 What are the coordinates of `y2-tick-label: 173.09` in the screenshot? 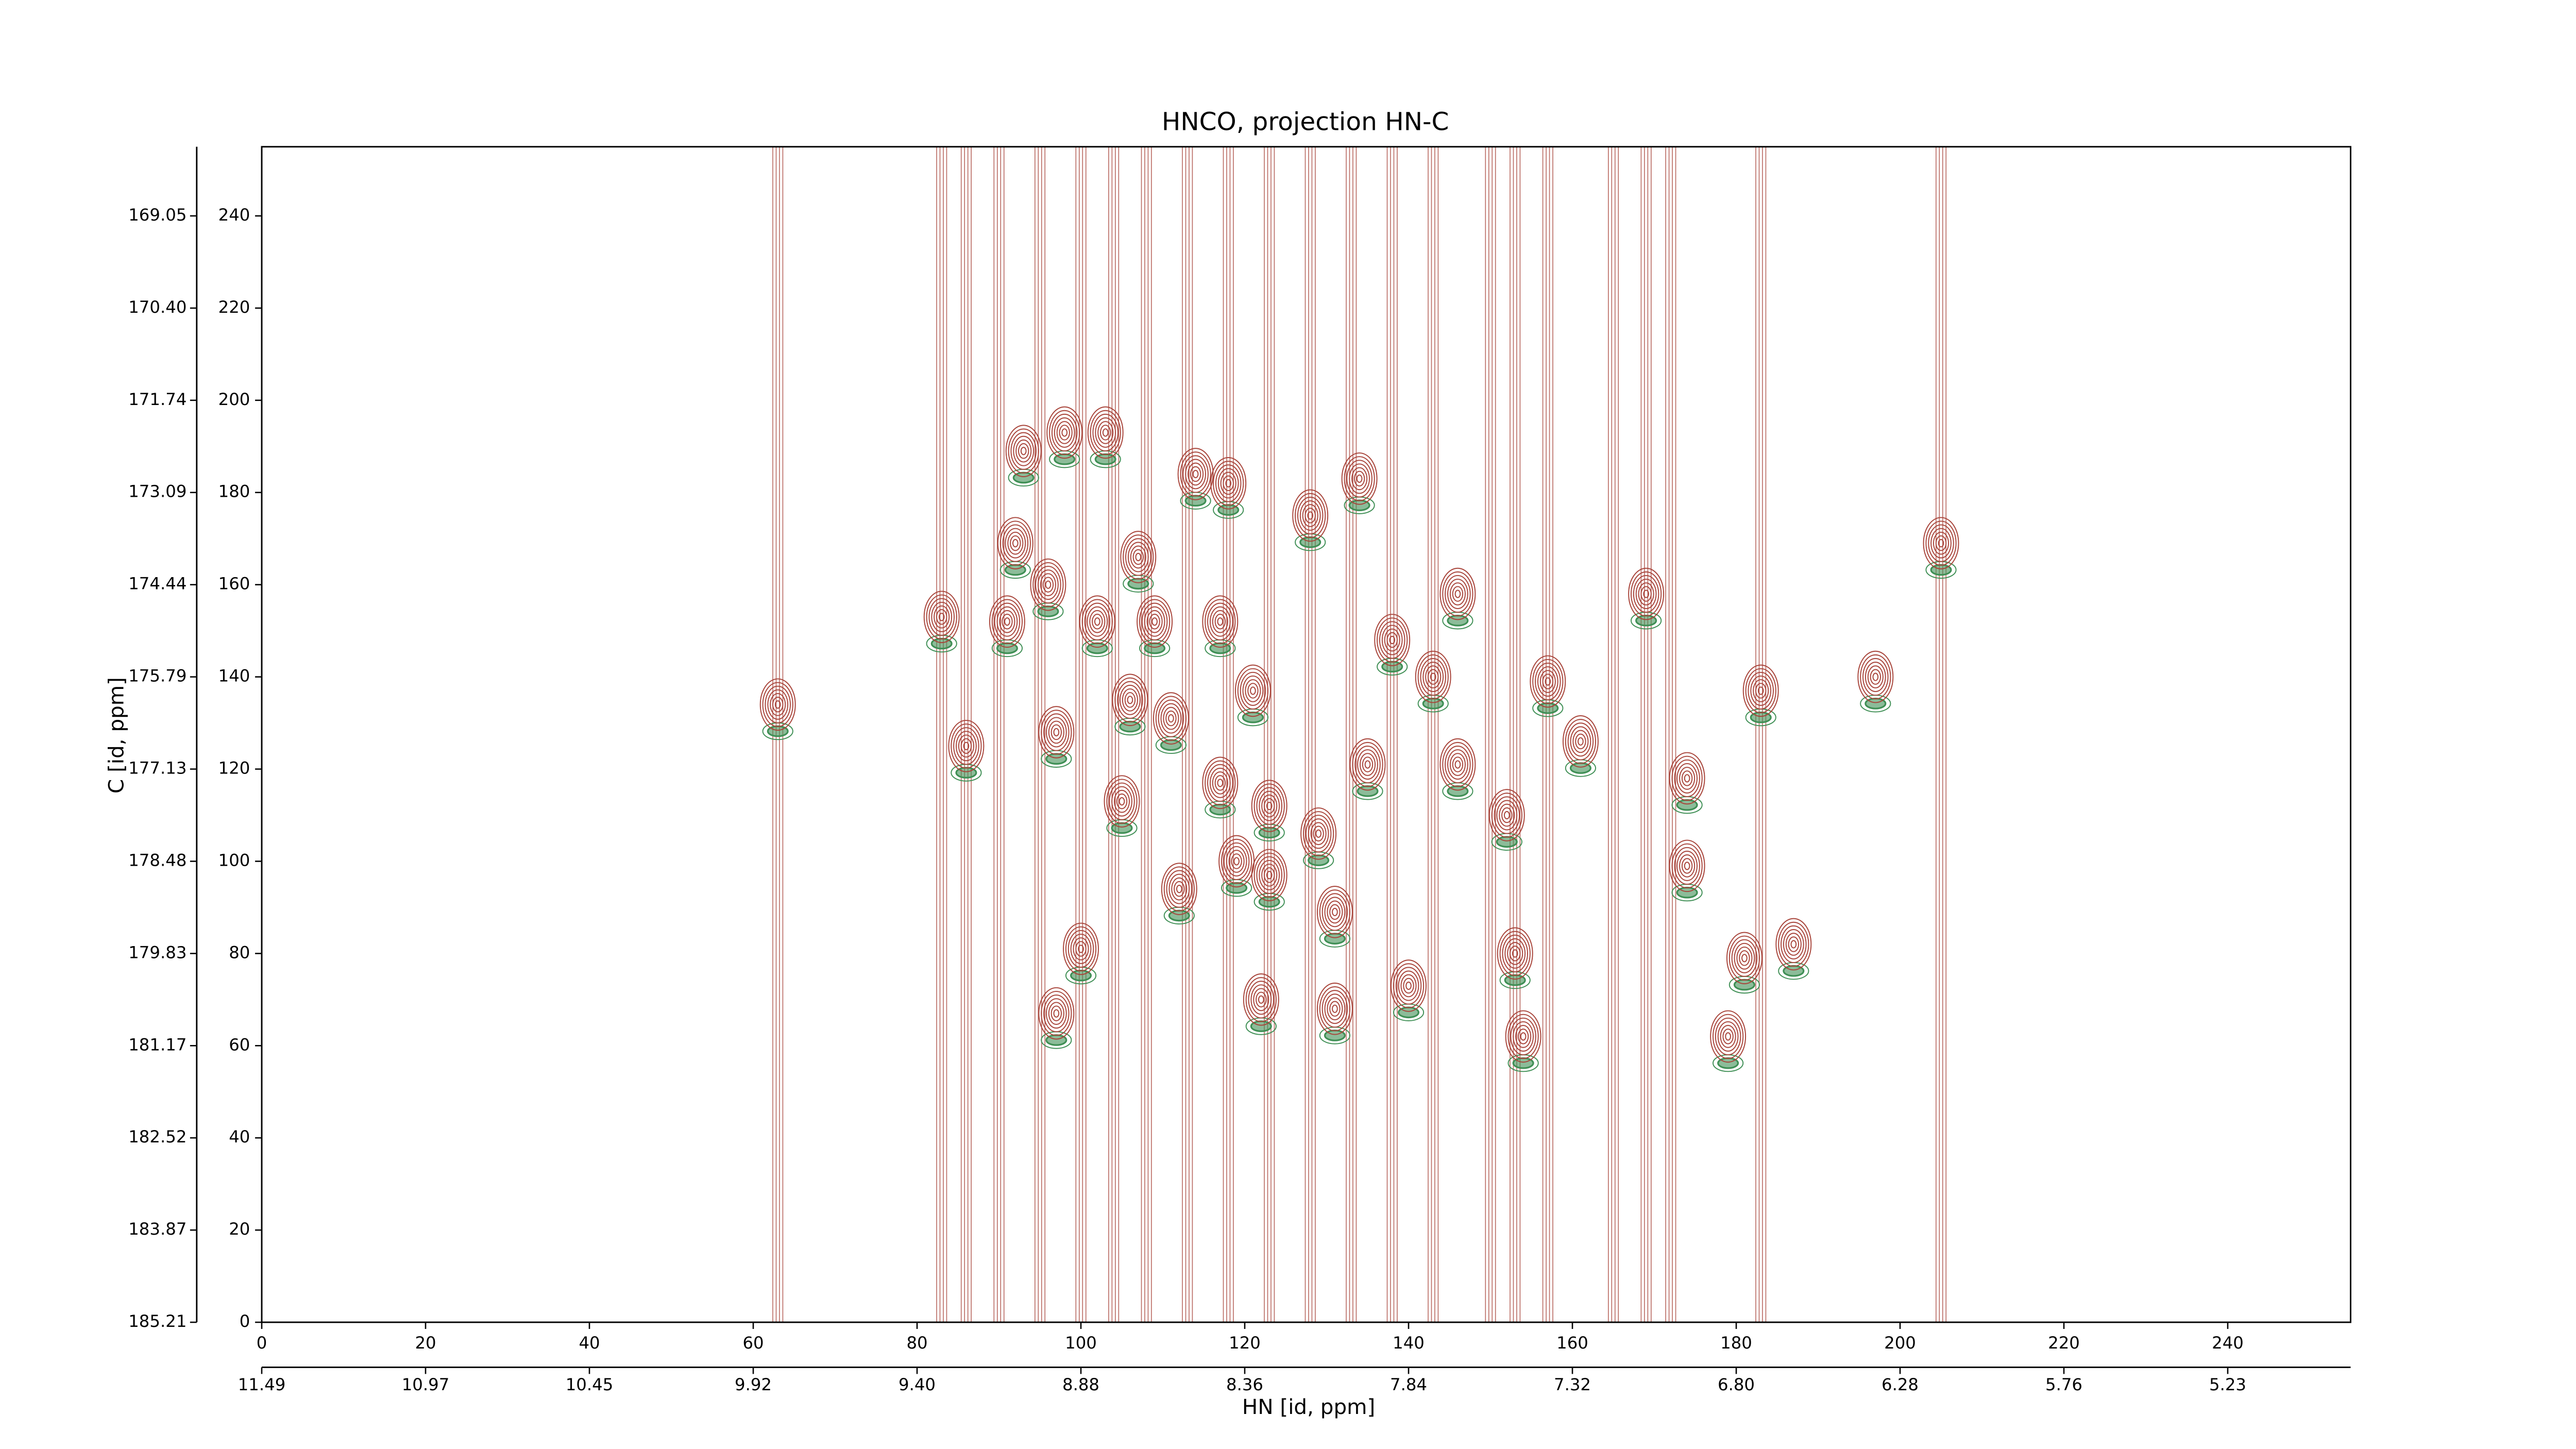 It's located at (157, 491).